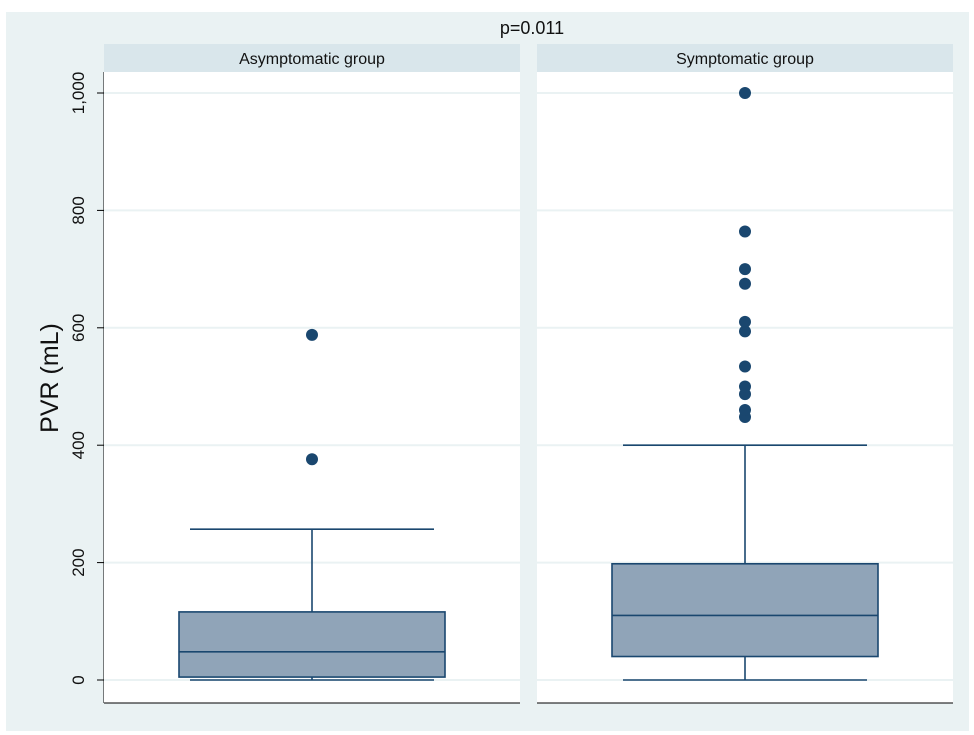 The width and height of the screenshot is (974, 735). I want to click on strip-label: Symptomatic group, so click(745, 59).